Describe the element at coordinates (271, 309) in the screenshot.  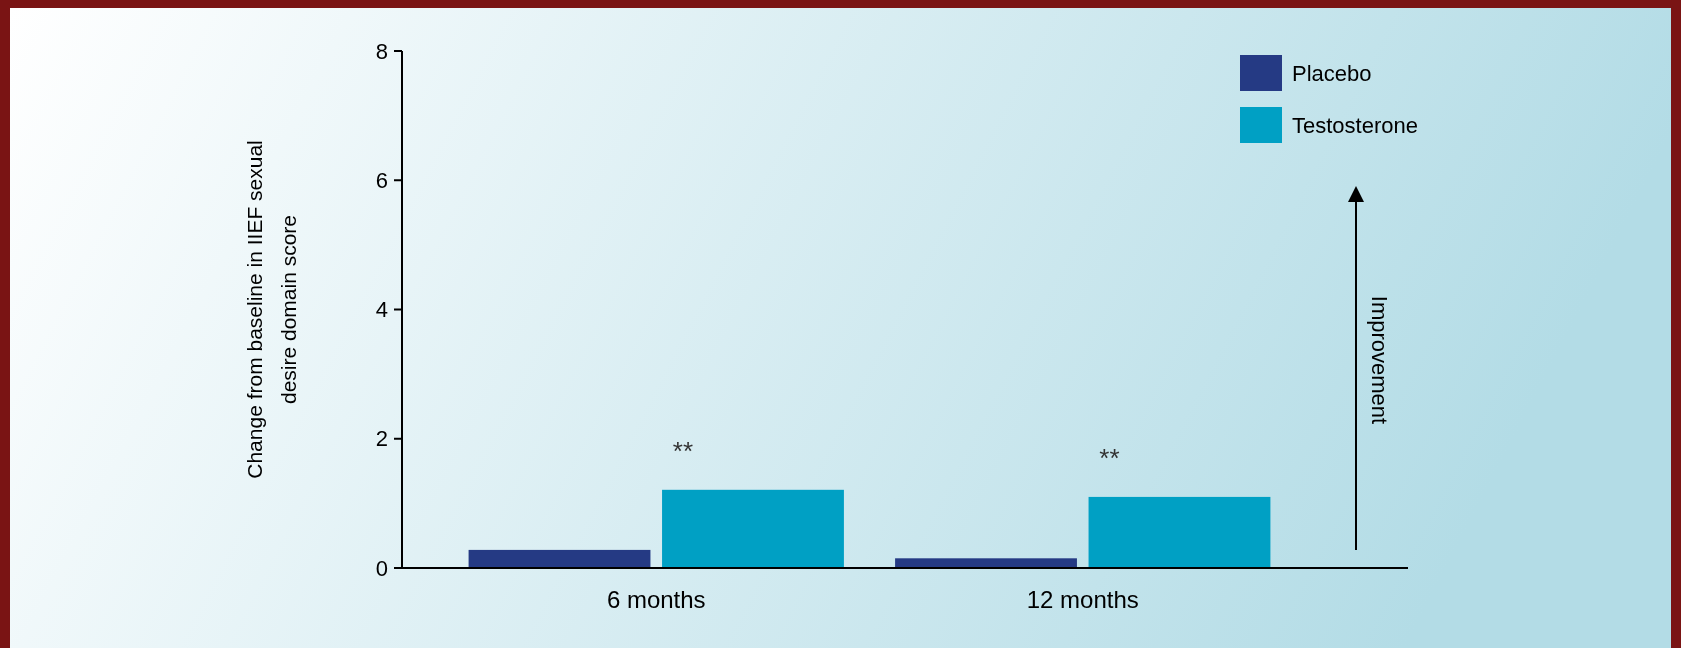
I see `y-axis-title: Change from baseline in IIEF sexual desire domain score` at that location.